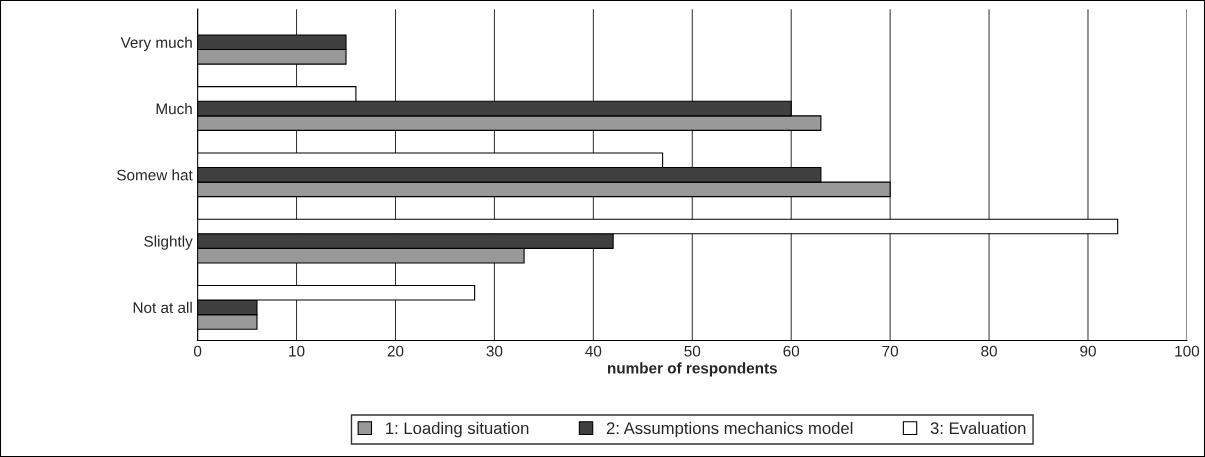 This screenshot has height=457, width=1205. Describe the element at coordinates (989, 351) in the screenshot. I see `x-tick-label: 80` at that location.